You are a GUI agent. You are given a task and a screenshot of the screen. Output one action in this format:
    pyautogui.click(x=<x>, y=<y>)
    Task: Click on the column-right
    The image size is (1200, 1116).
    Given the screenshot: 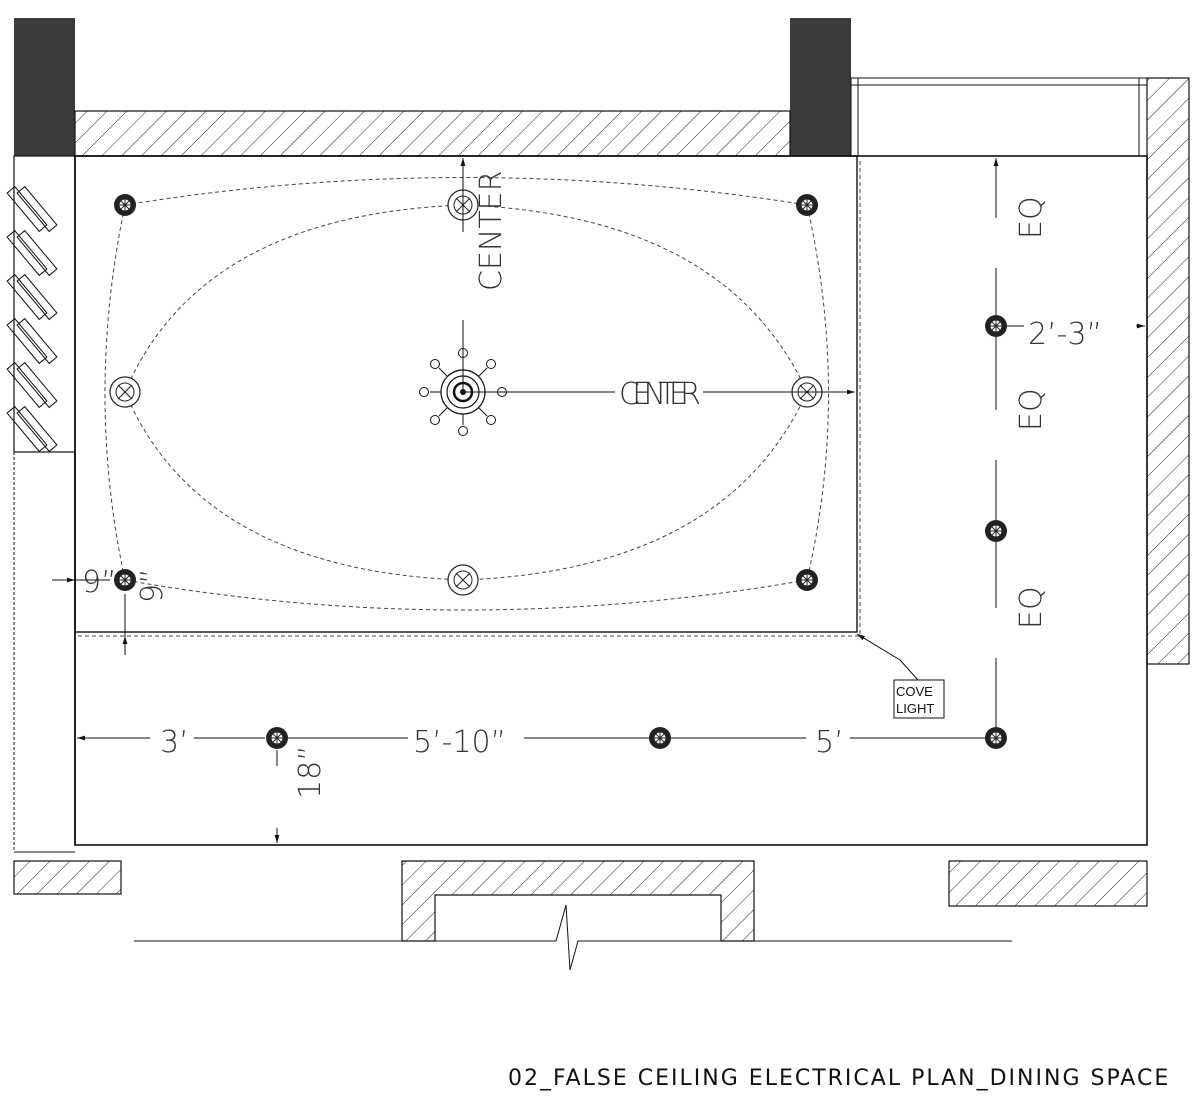 What is the action you would take?
    pyautogui.click(x=820, y=87)
    